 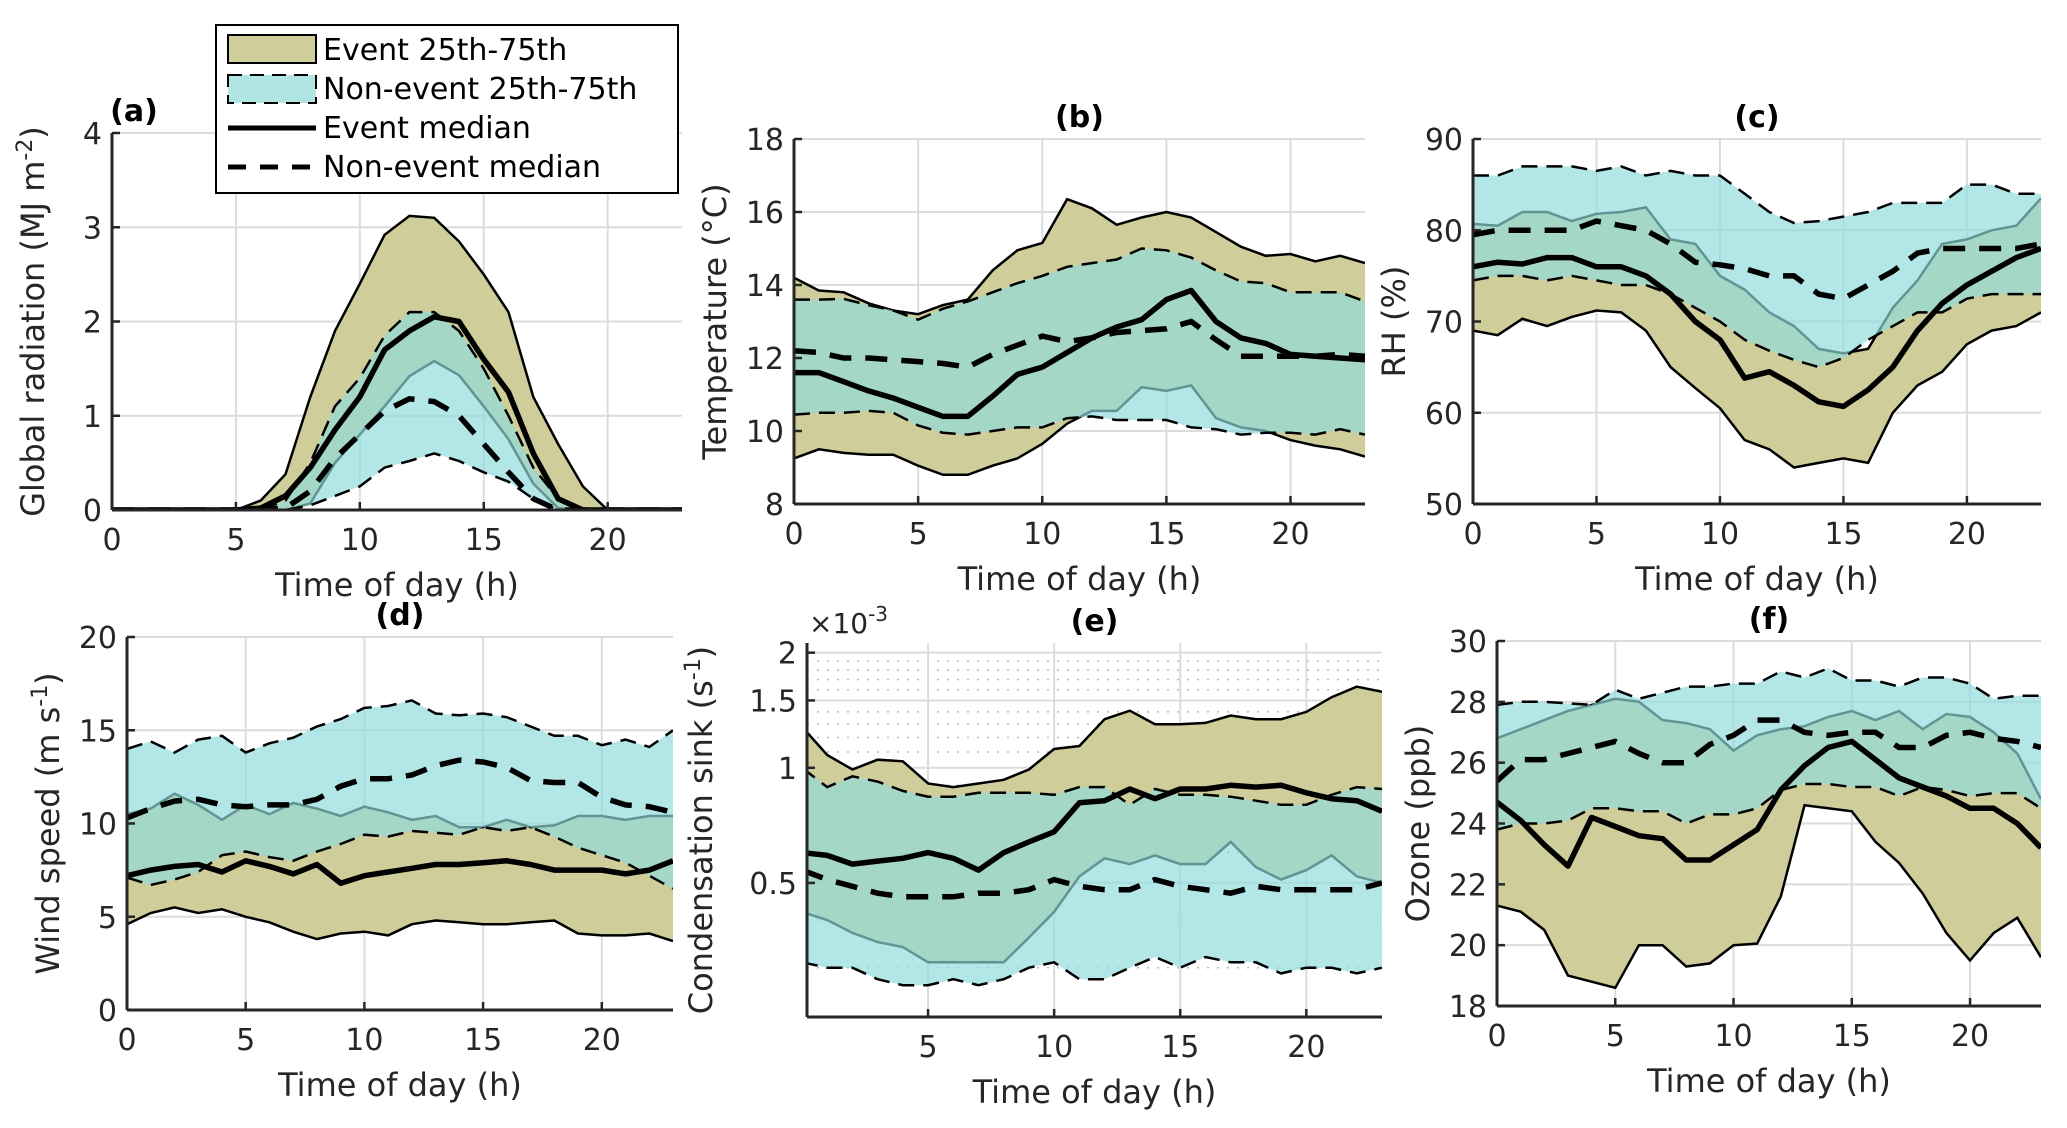 What do you see at coordinates (774, 505) in the screenshot?
I see `y-tick-label: 8` at bounding box center [774, 505].